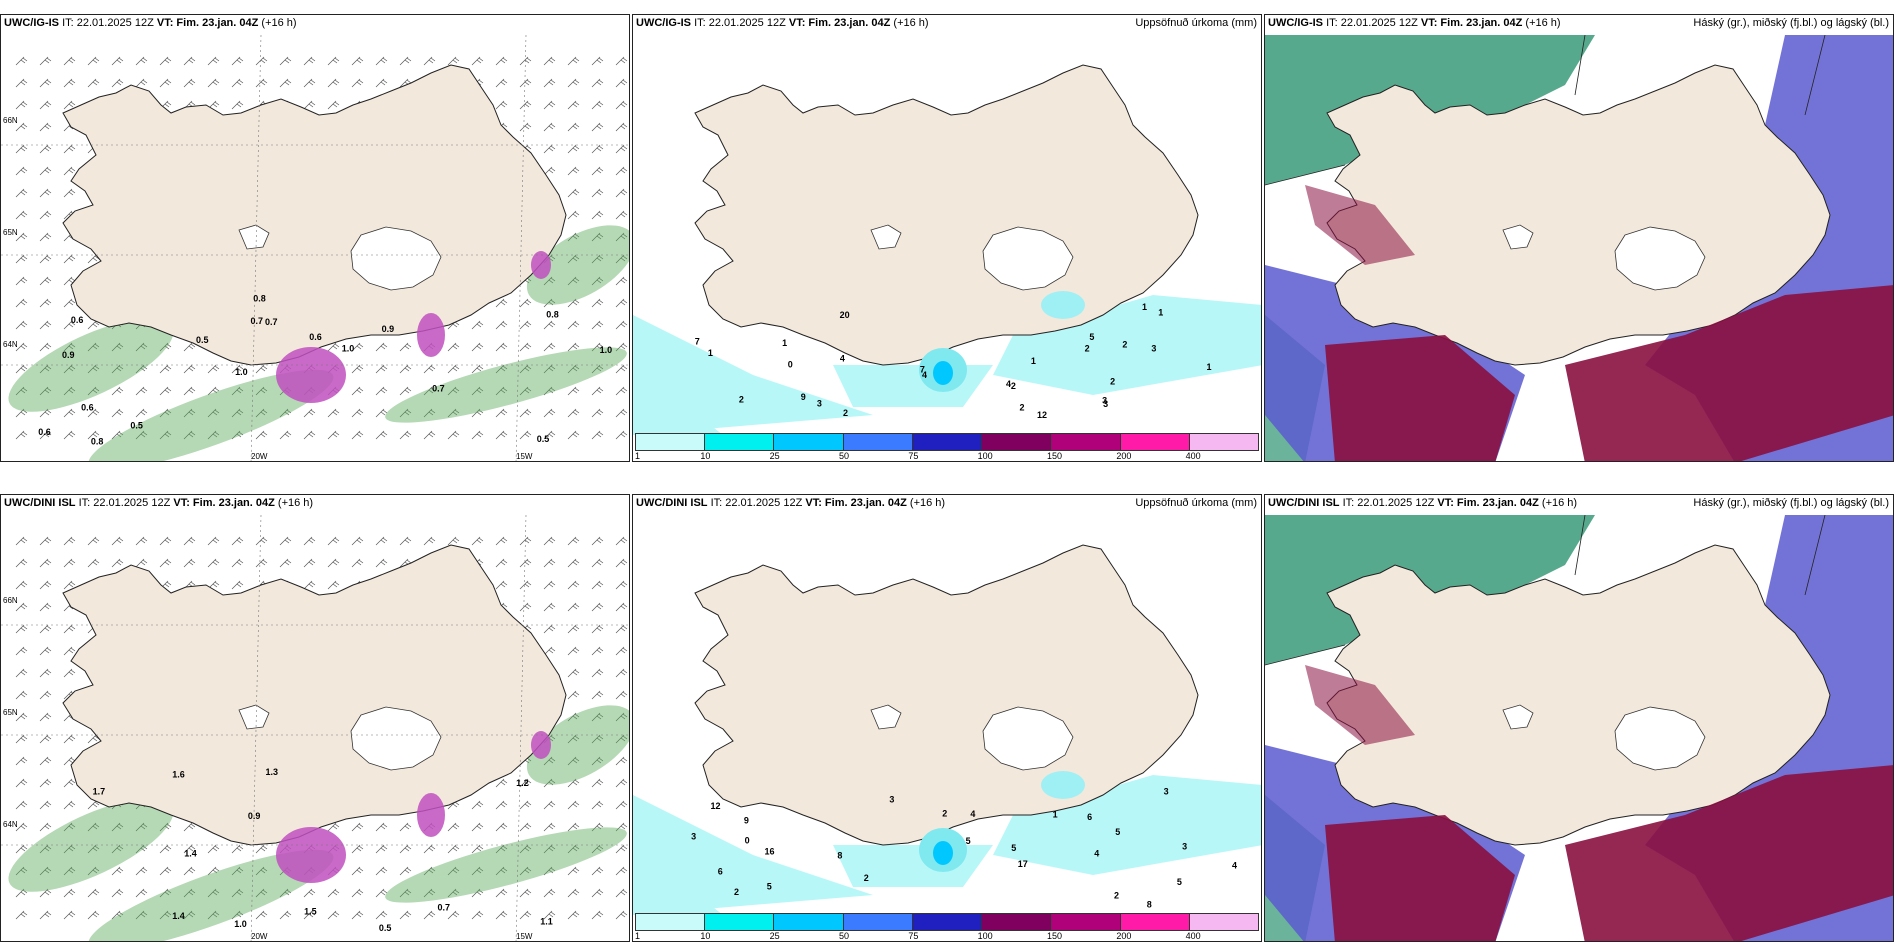 This screenshot has height=950, width=1900. I want to click on gust-value: 0.8, so click(259, 298).